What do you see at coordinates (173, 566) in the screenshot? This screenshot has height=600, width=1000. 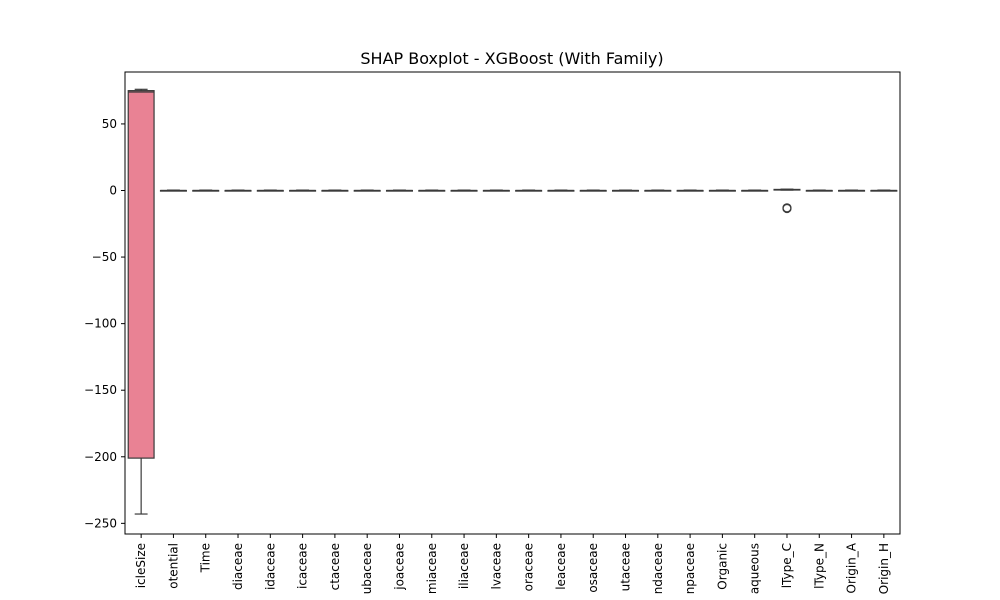 I see `x-tick-label: otential` at bounding box center [173, 566].